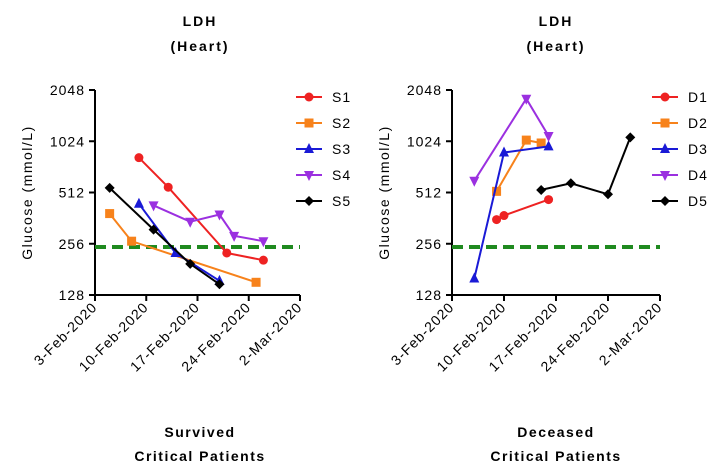 The image size is (724, 468). What do you see at coordinates (680, 175) in the screenshot?
I see `legend-item-d4: D4` at bounding box center [680, 175].